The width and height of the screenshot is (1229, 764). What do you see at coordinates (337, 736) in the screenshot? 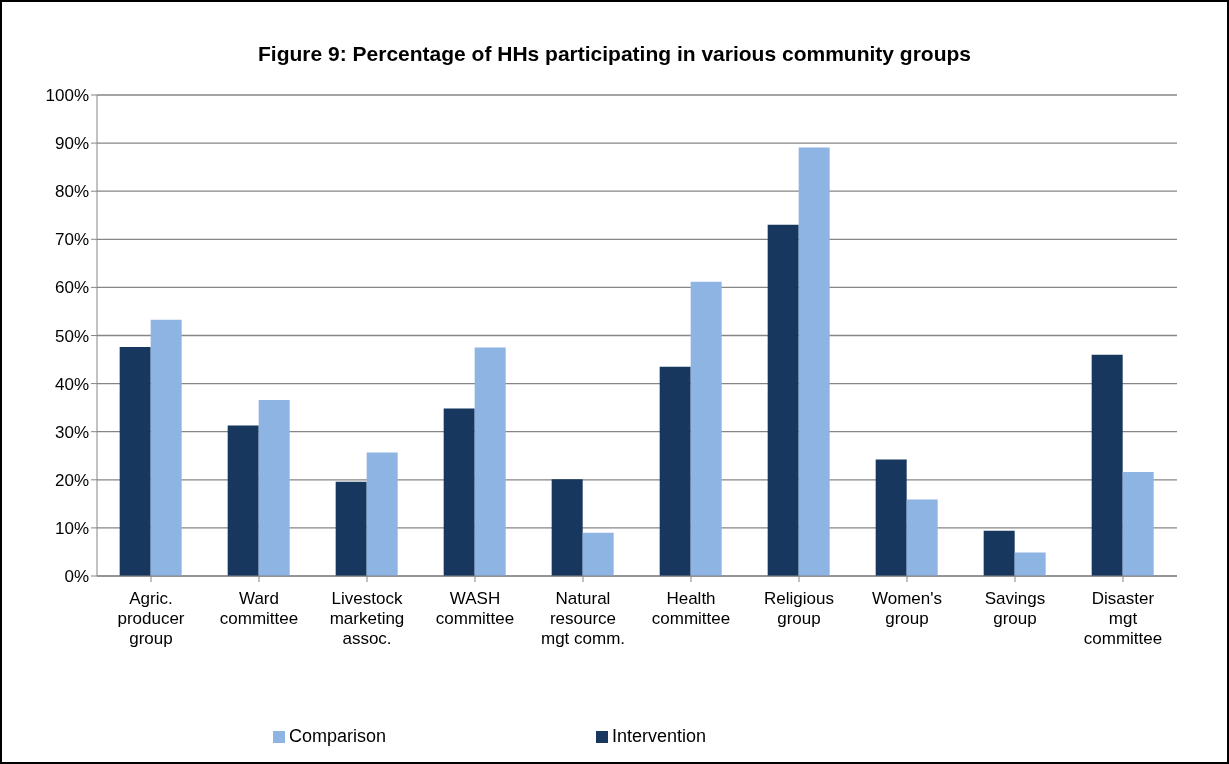
I see `legend-label: Comparison` at bounding box center [337, 736].